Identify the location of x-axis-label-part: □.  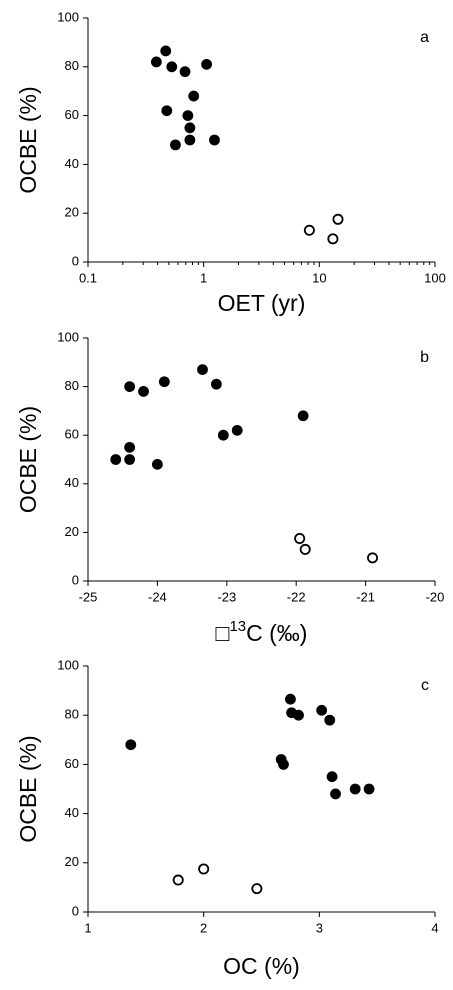
(223, 633).